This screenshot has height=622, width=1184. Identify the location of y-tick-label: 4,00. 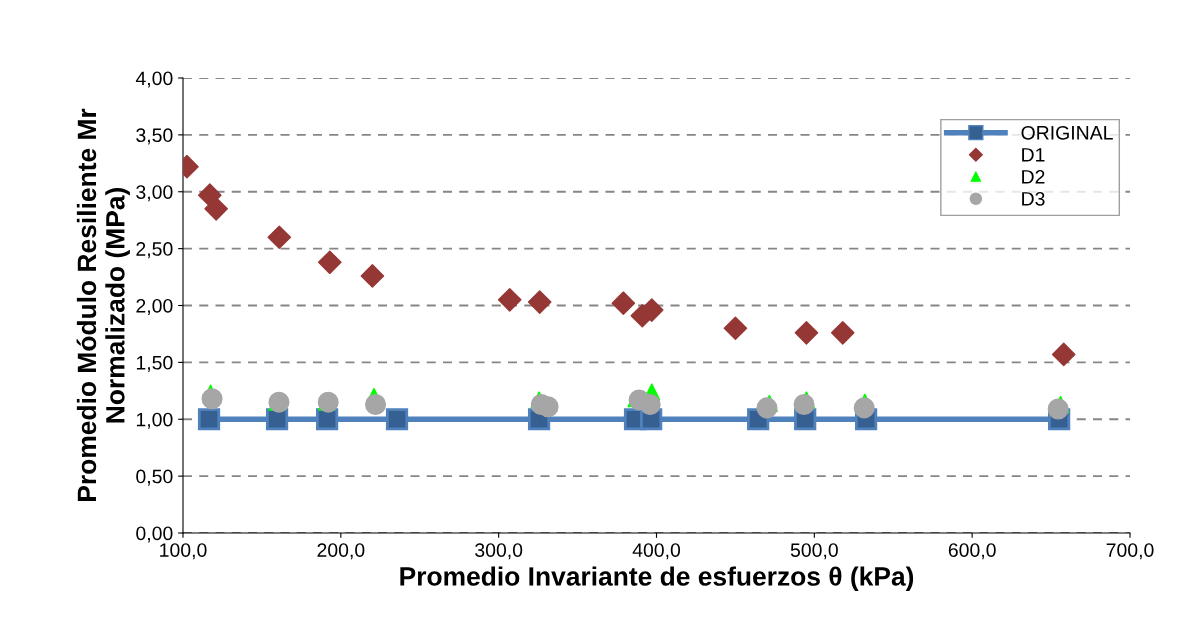
(154, 79).